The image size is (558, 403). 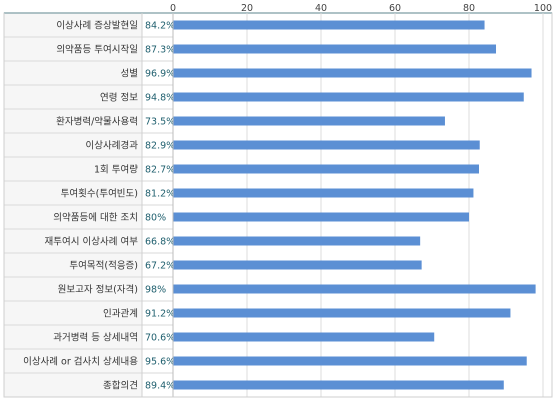 I want to click on value-label-3: 94.8%, so click(x=160, y=98).